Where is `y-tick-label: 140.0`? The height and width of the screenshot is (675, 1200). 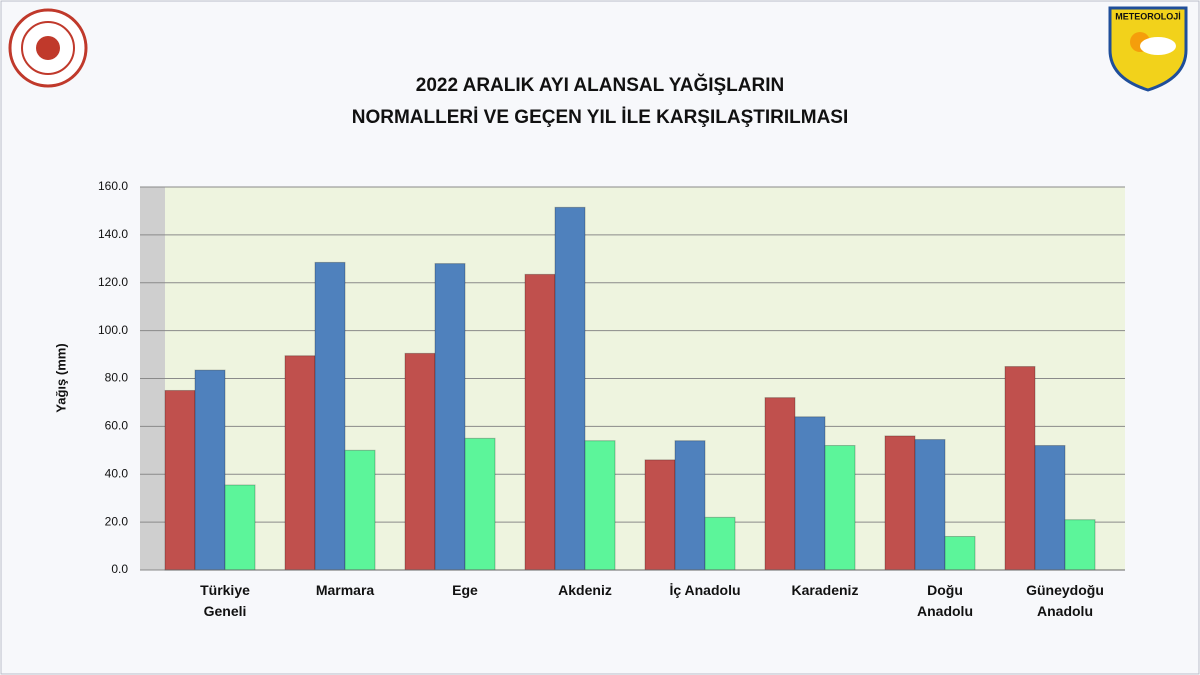 y-tick-label: 140.0 is located at coordinates (113, 234).